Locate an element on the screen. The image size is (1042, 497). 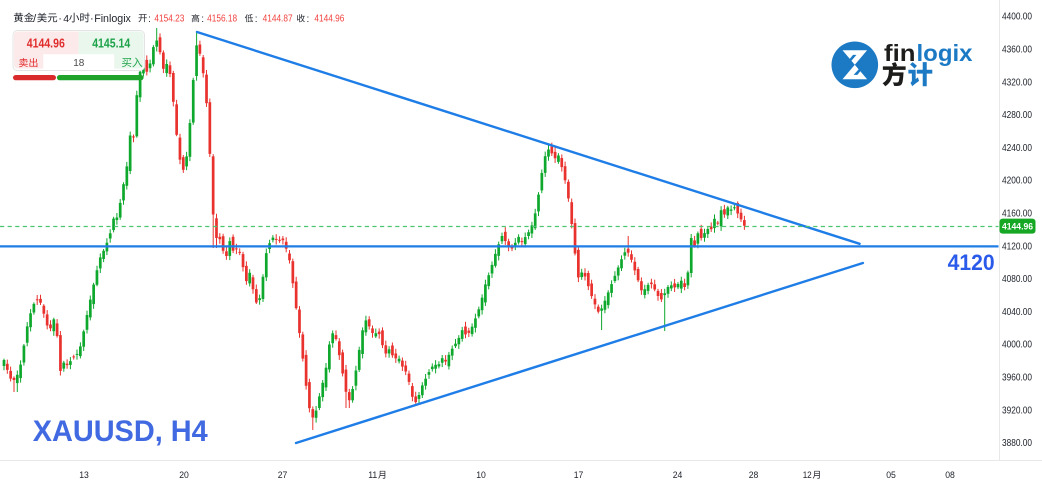
svg-text: 4156.18 is located at coordinates (222, 19).